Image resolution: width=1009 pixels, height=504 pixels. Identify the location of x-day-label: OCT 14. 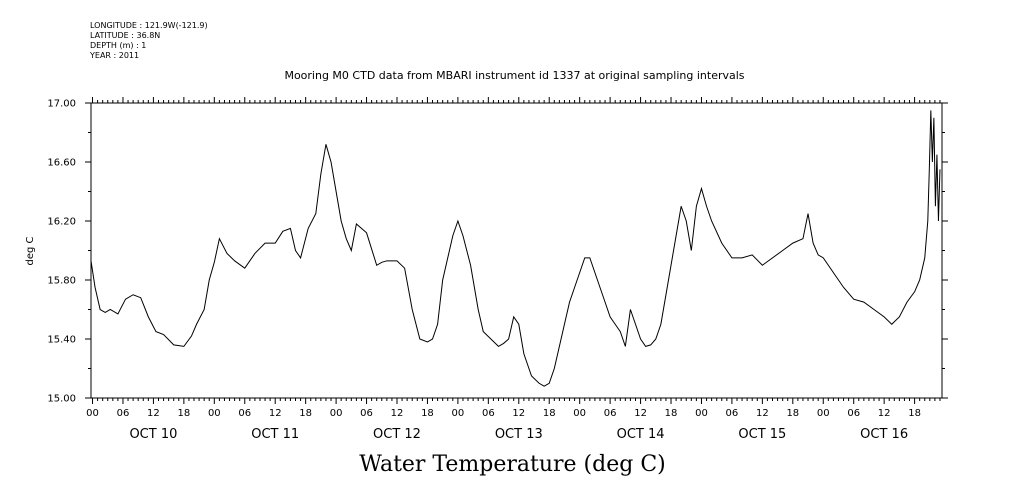
(641, 434).